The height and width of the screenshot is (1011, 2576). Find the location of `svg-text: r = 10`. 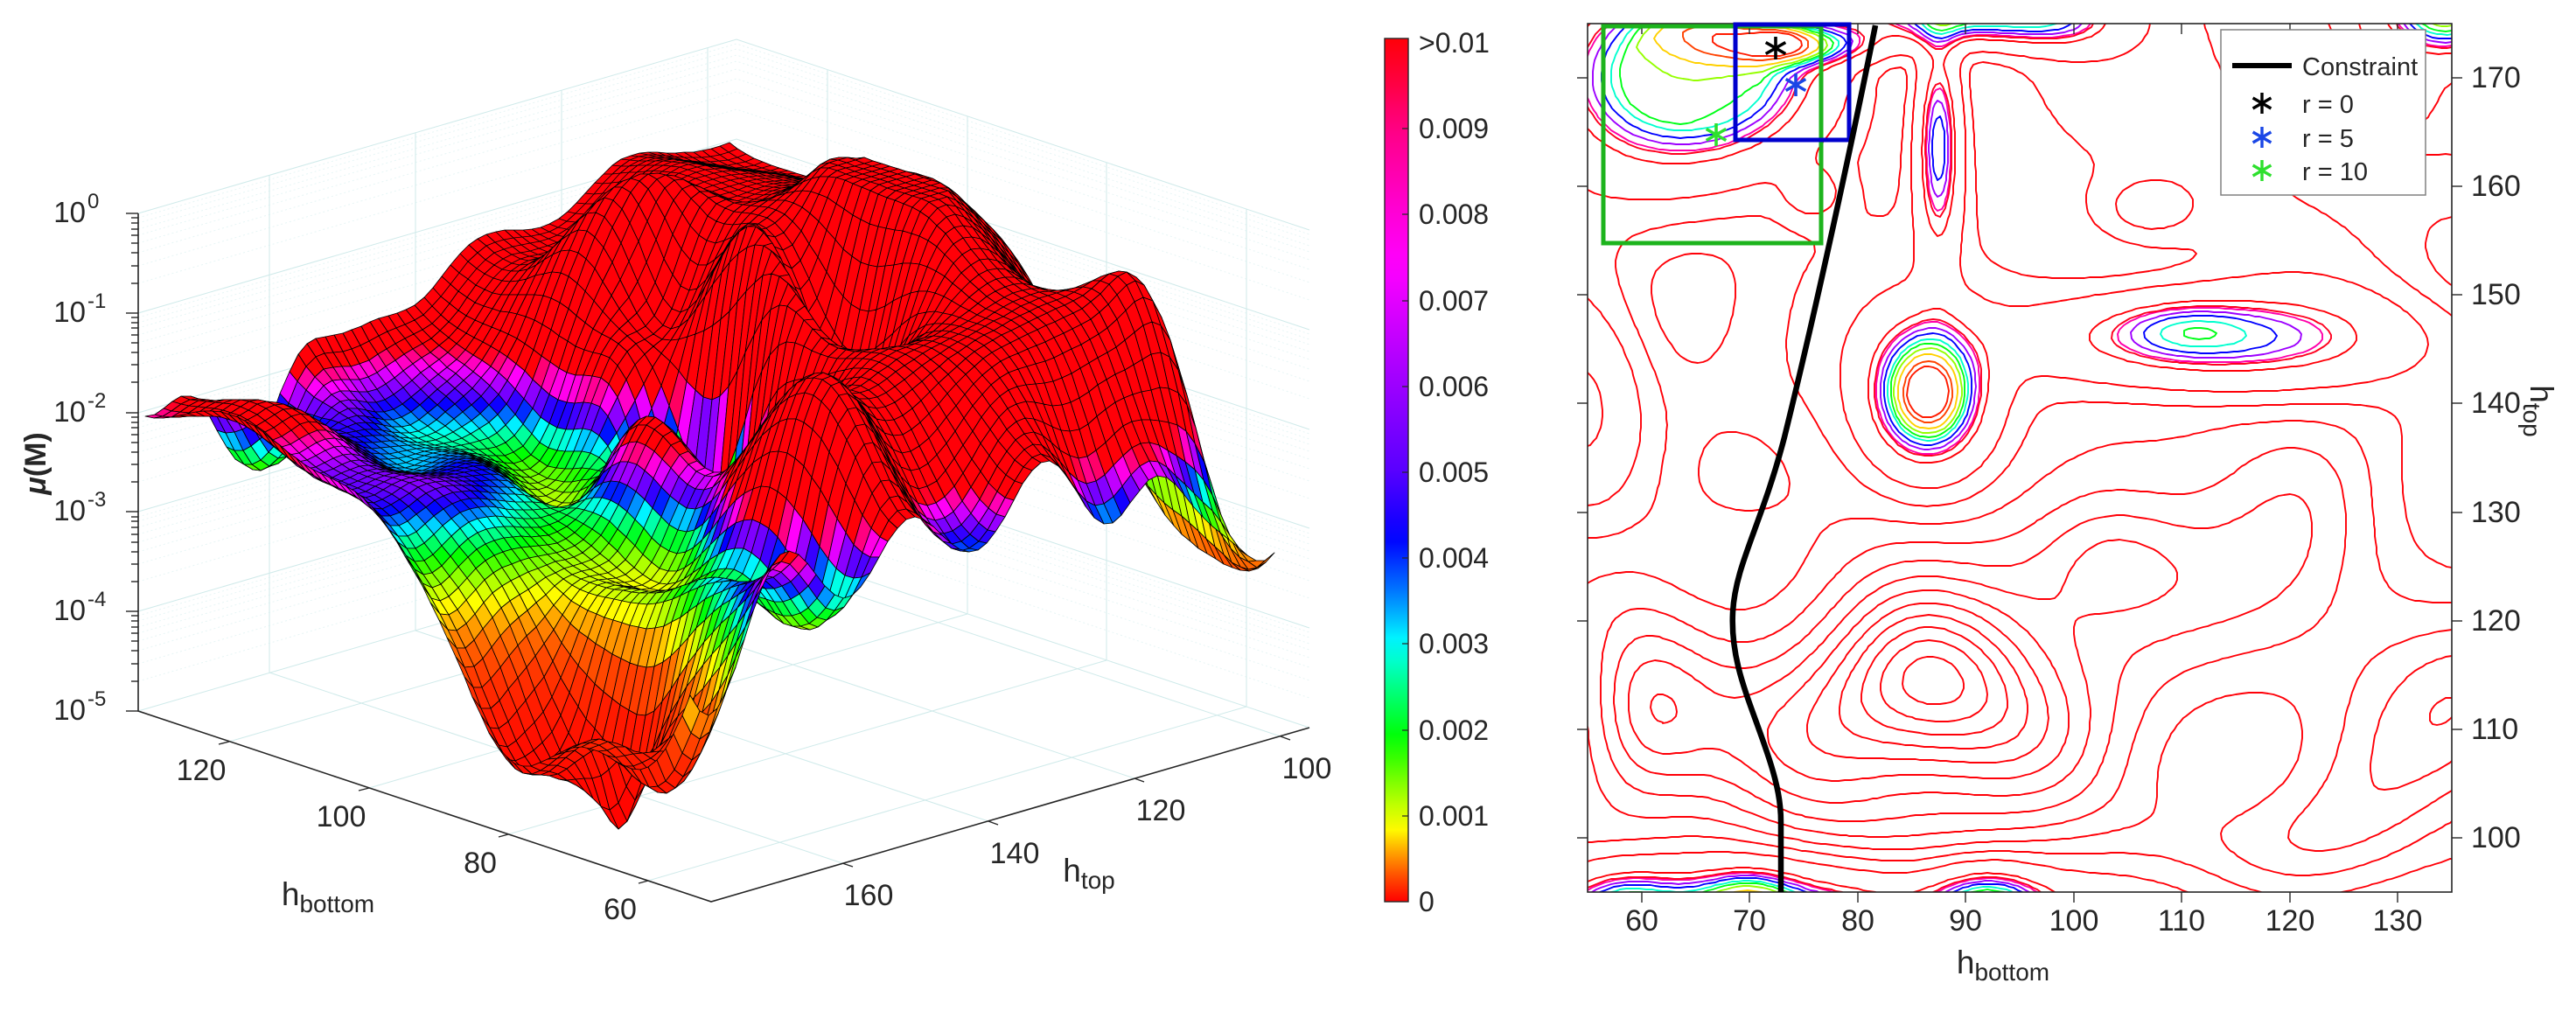

svg-text: r = 10 is located at coordinates (2335, 172).